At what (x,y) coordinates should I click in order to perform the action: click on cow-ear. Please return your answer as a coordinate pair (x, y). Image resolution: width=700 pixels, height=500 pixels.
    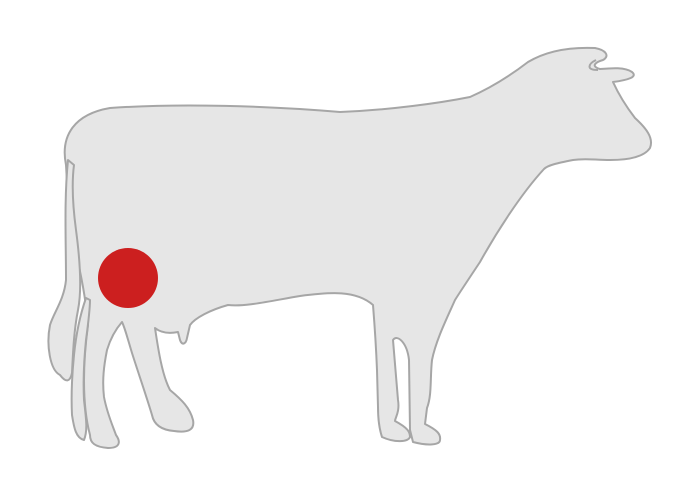
    Looking at the image, I should click on (593, 65).